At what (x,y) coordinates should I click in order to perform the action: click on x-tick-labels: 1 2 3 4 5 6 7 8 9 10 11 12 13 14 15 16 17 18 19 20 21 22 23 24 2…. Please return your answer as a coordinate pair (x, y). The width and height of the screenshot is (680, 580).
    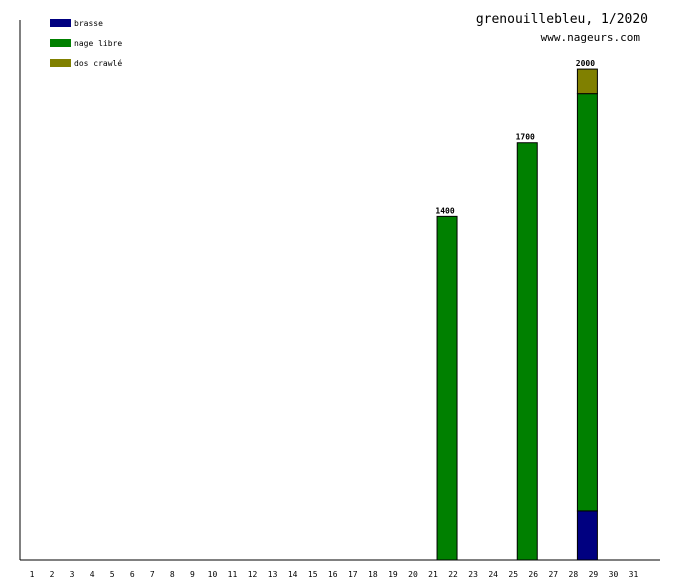
    Looking at the image, I should click on (334, 574).